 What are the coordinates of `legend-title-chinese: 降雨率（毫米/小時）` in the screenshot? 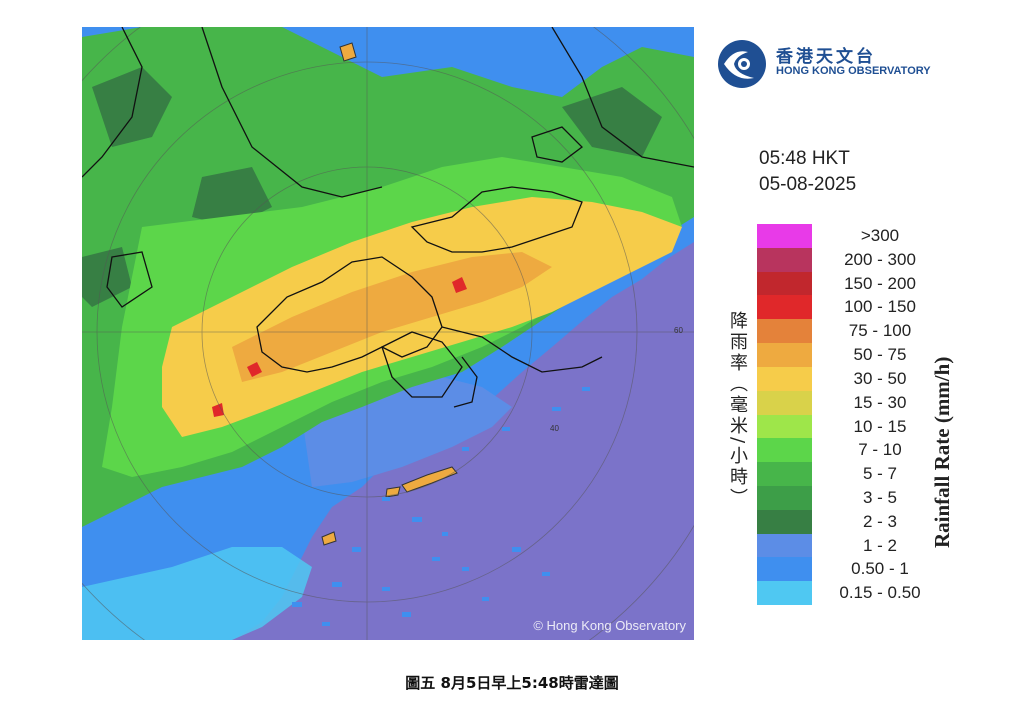 It's located at (737, 410).